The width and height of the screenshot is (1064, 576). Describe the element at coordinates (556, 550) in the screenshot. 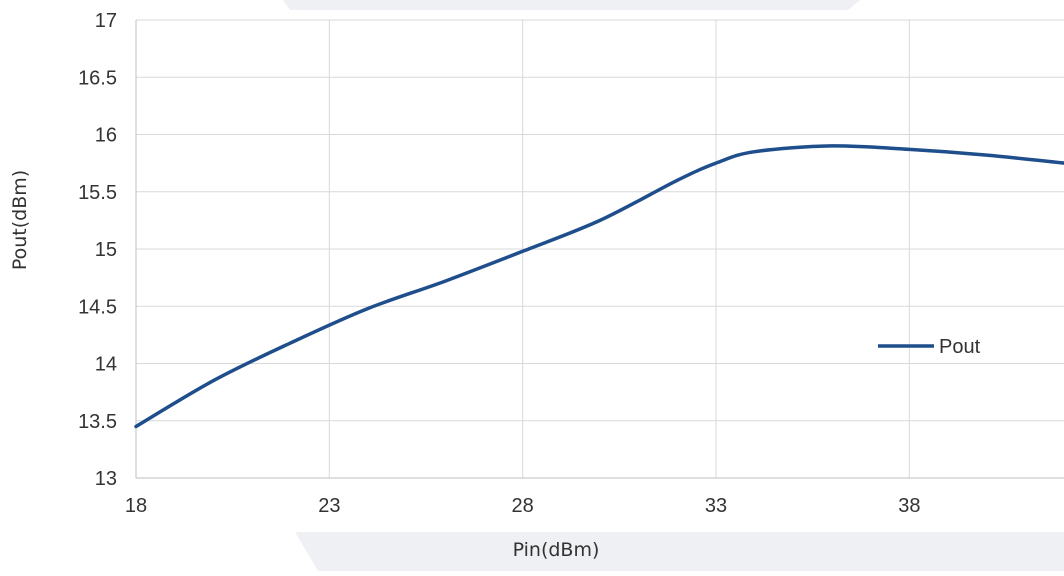

I see `x-axis-title: Pin(dBm)` at that location.